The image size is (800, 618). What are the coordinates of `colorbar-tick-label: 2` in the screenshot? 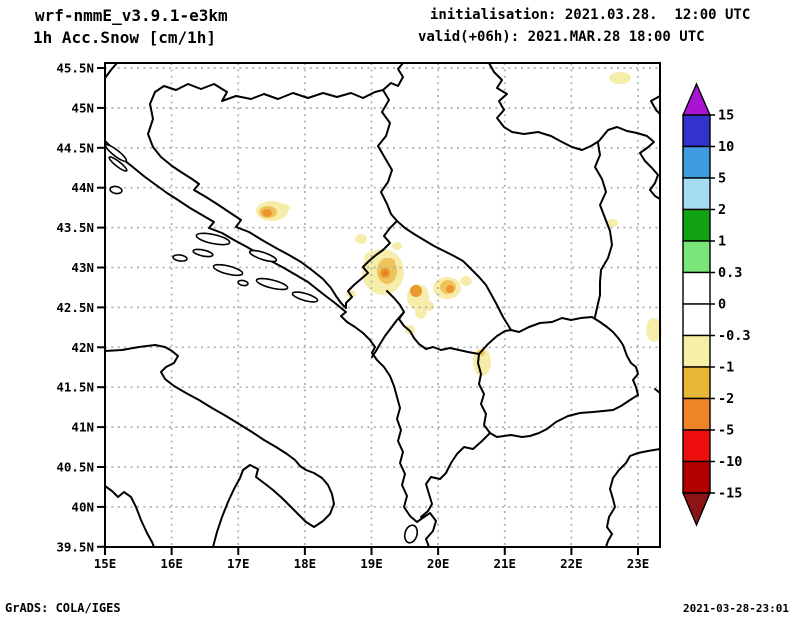 It's located at (722, 210).